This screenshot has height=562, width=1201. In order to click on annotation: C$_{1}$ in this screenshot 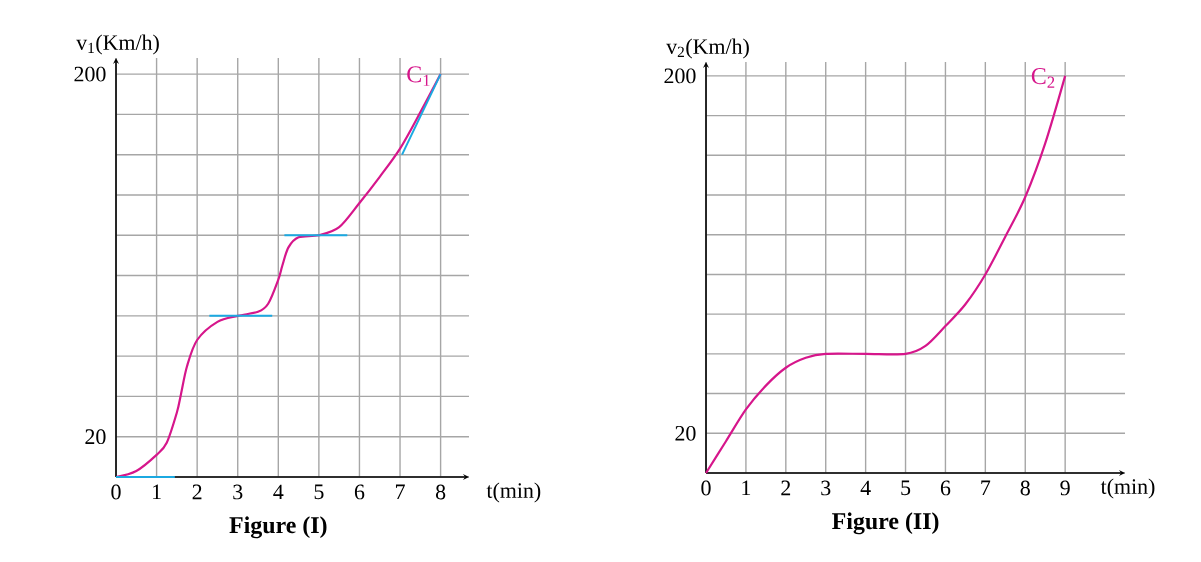, I will do `click(418, 76)`.